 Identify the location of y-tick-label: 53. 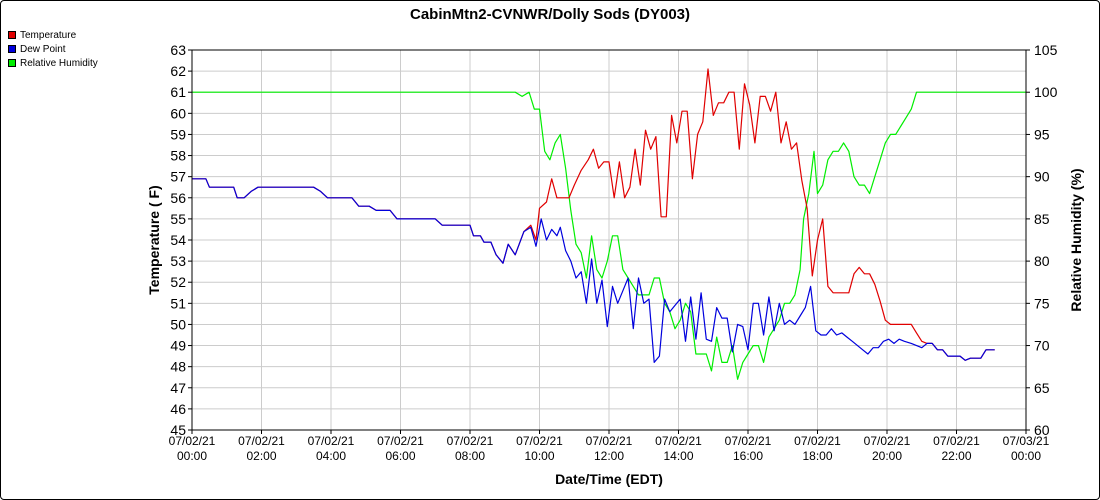
(178, 261).